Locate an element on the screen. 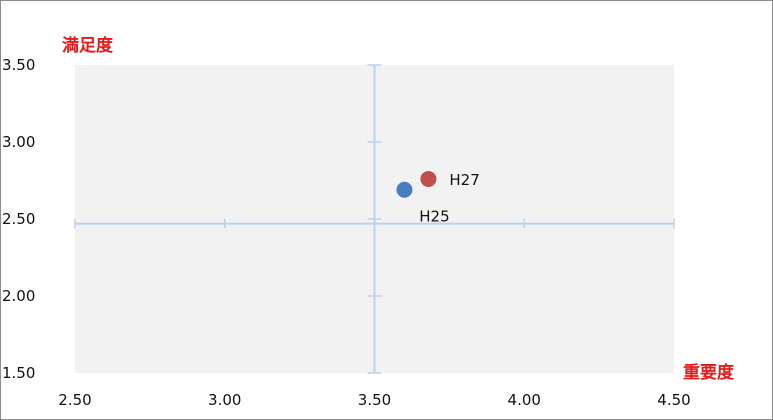  x-tick-label: 2.50 is located at coordinates (74, 400).